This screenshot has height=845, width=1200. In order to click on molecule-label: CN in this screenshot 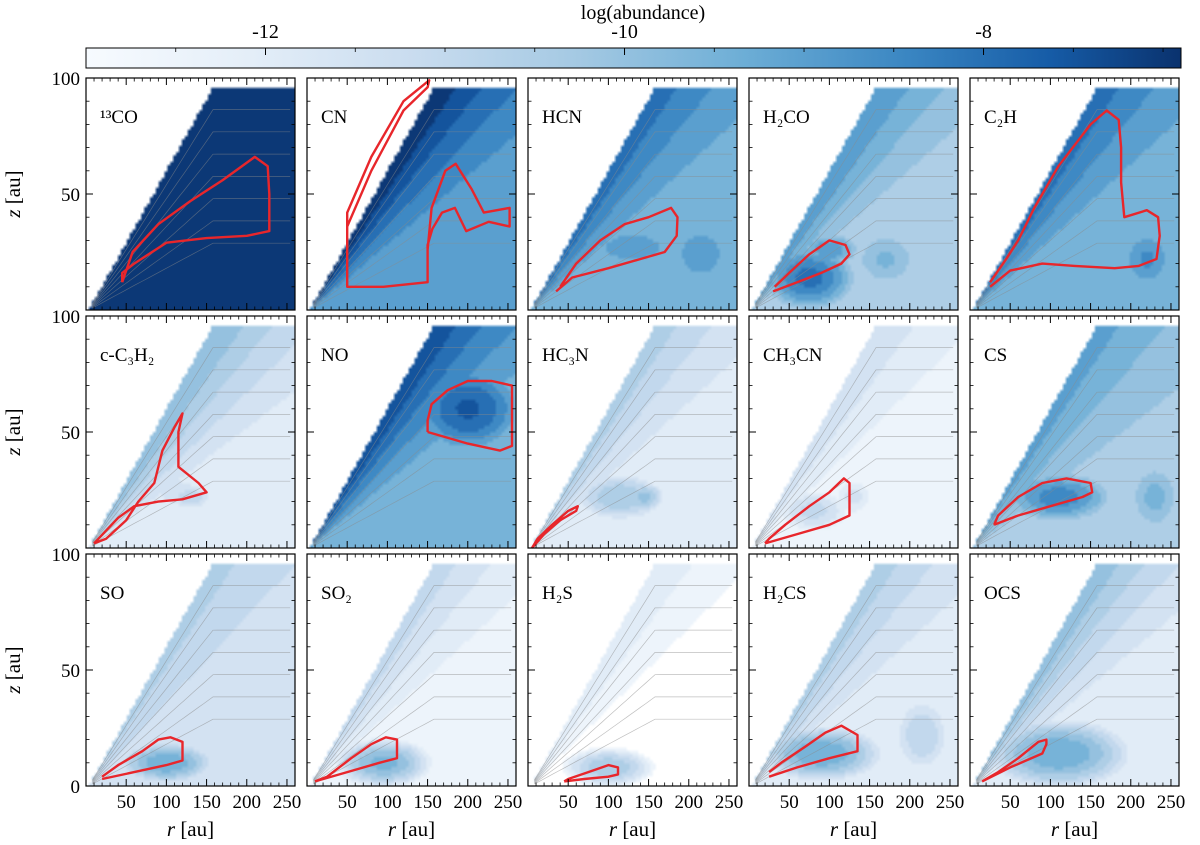, I will do `click(334, 117)`.